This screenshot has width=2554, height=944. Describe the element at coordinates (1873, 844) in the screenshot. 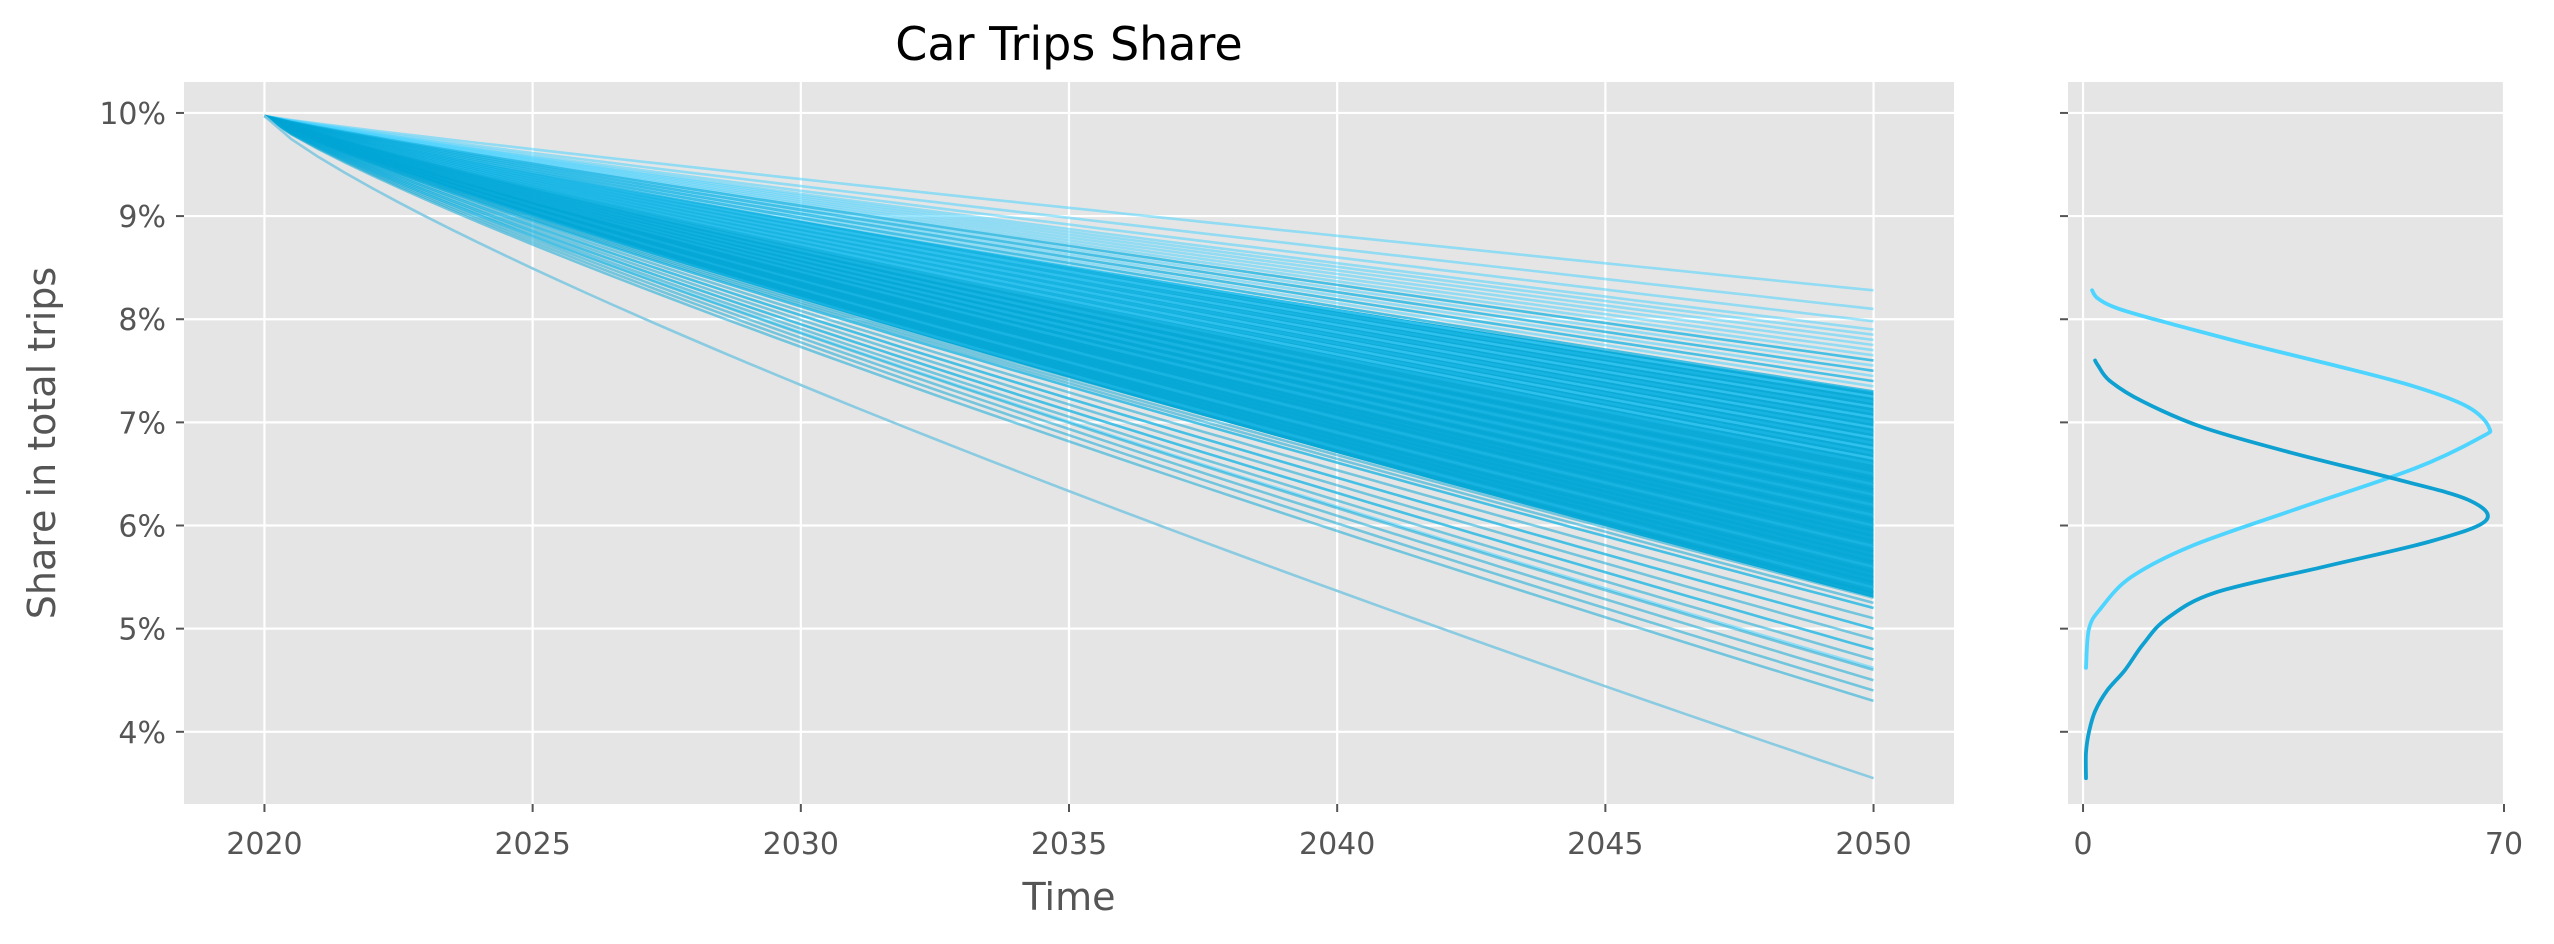

I see `main-x-tick-label-6: 2050` at that location.